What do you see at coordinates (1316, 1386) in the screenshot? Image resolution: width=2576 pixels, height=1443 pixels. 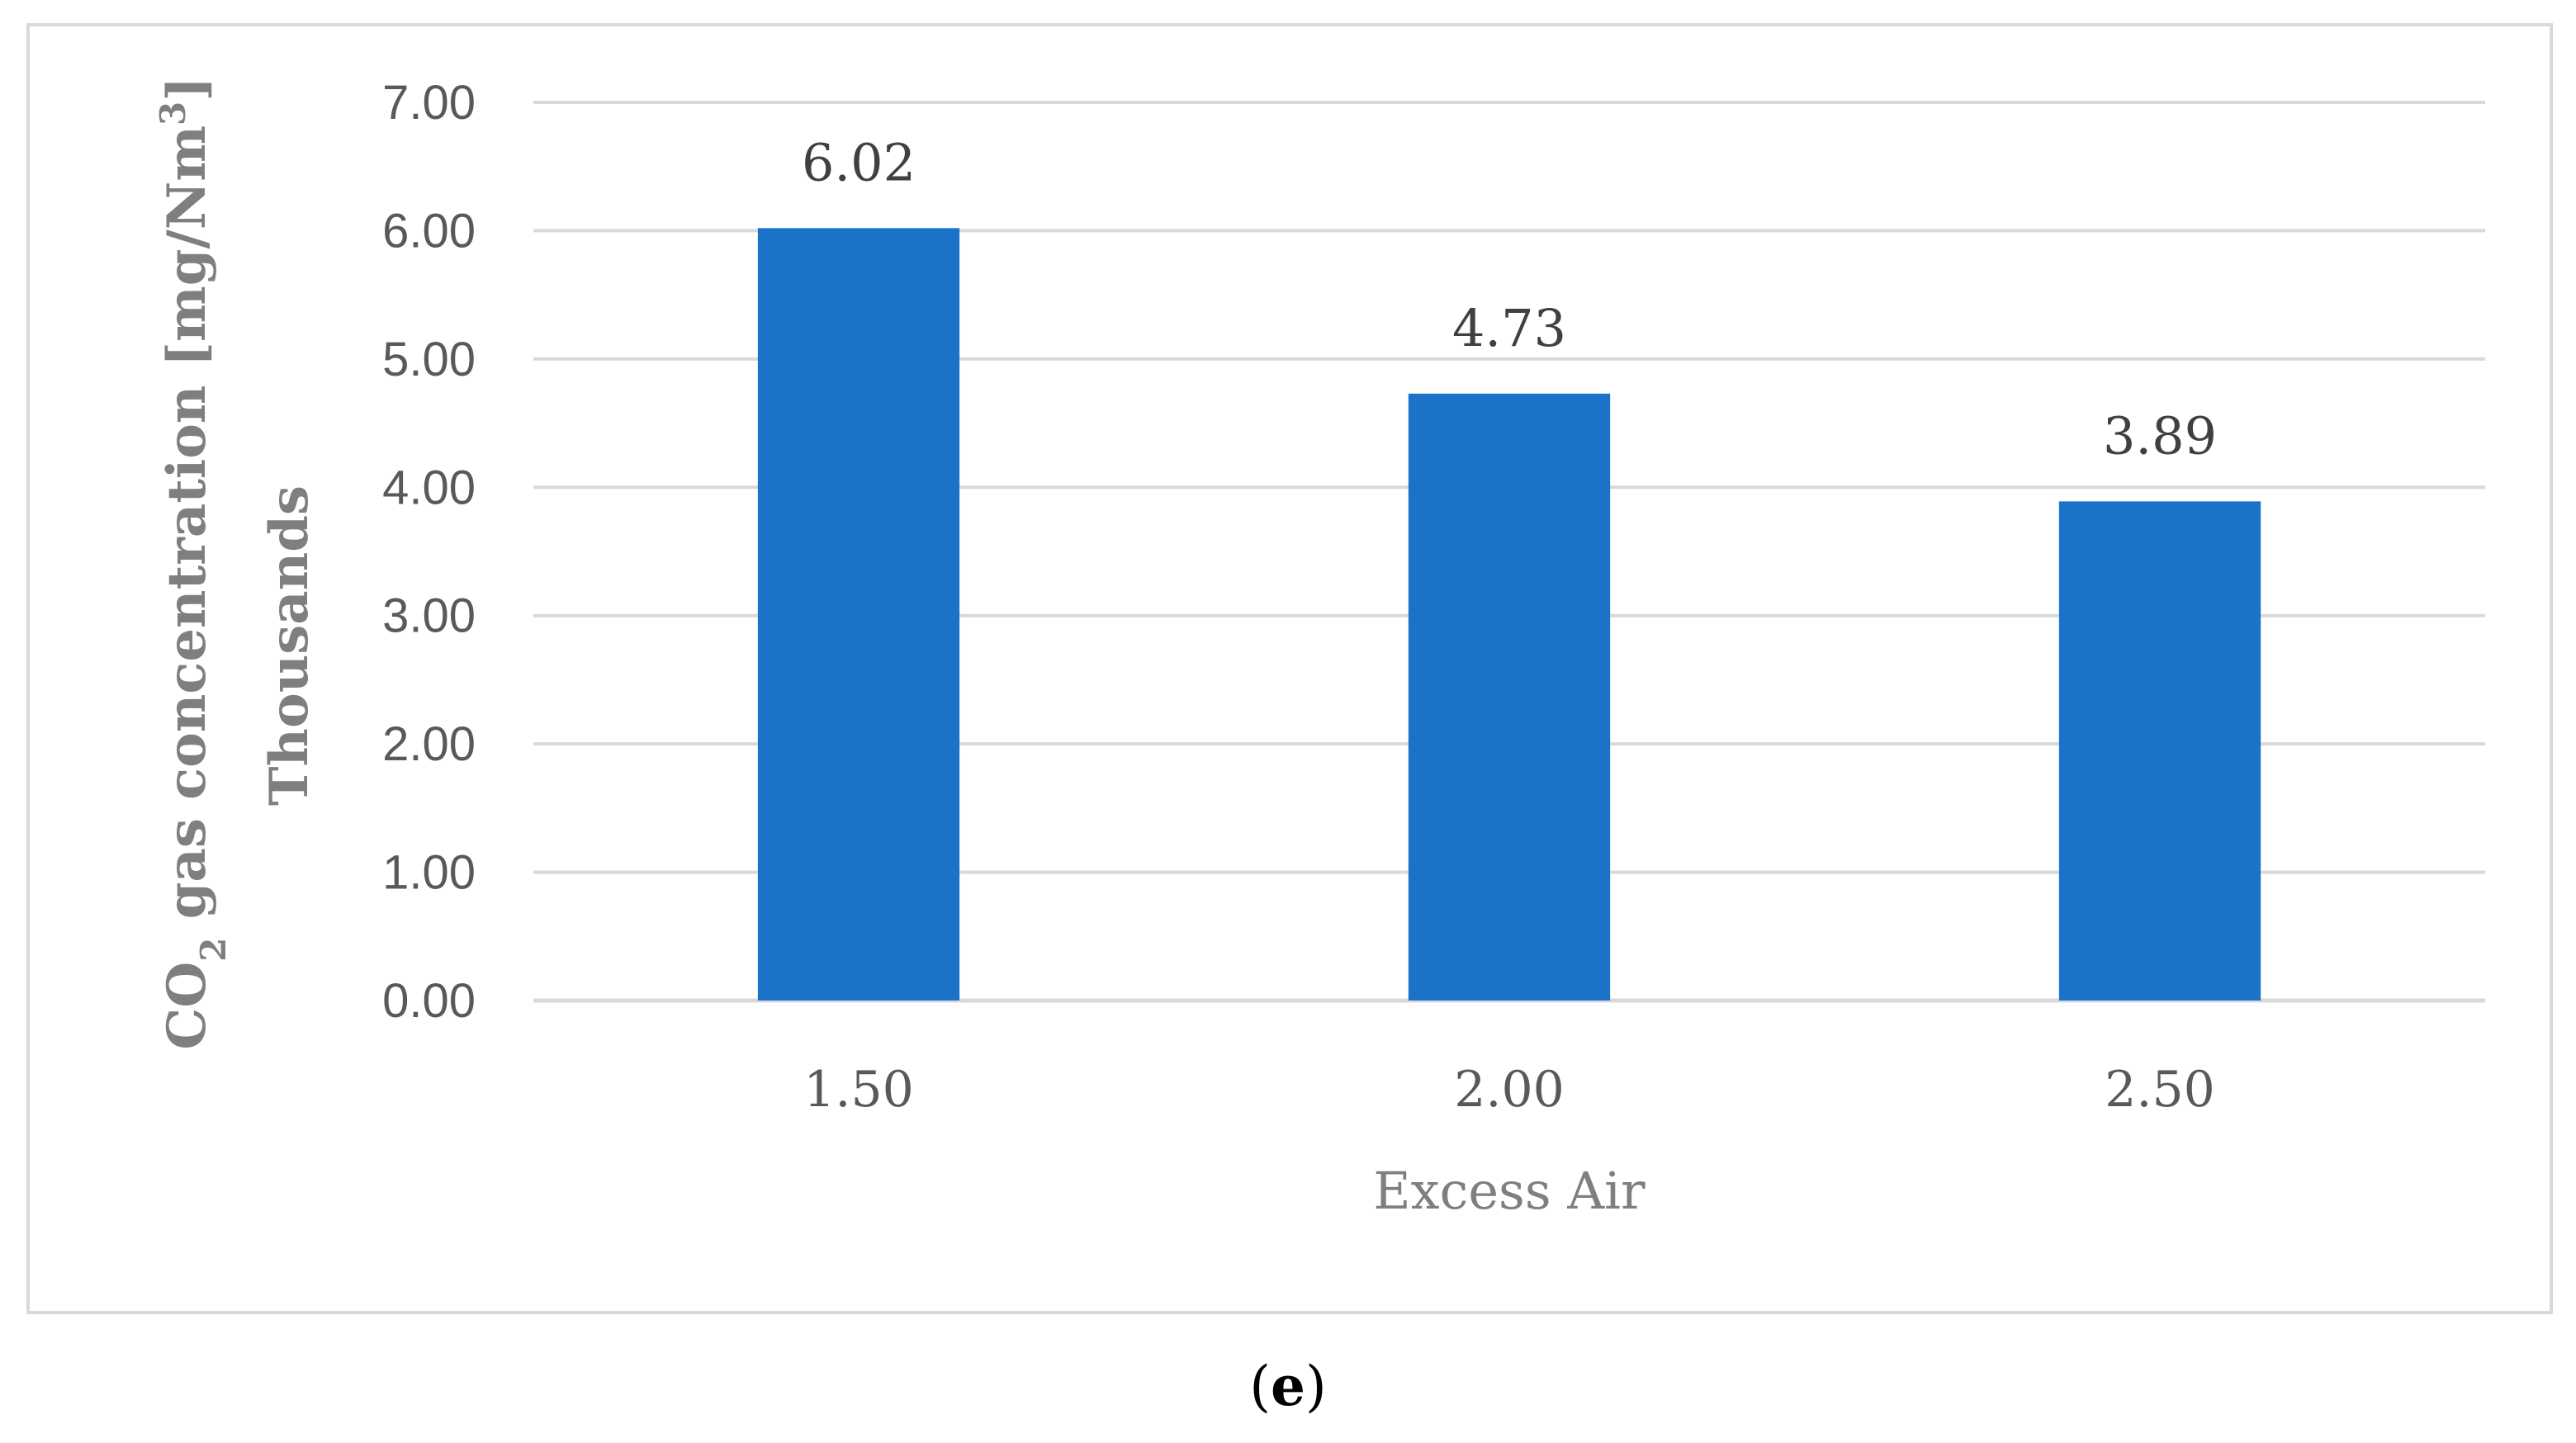 I see `panel-label-close: )` at bounding box center [1316, 1386].